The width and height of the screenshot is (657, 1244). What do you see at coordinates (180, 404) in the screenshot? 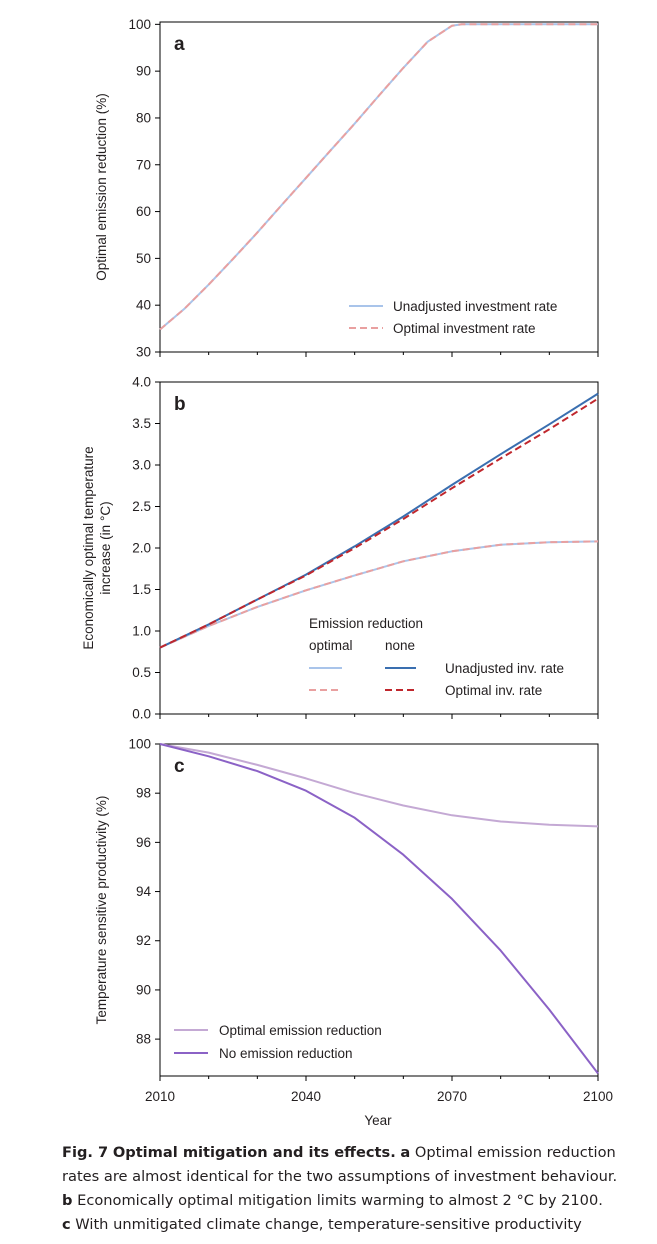
I see `panel-b-letter: b` at bounding box center [180, 404].